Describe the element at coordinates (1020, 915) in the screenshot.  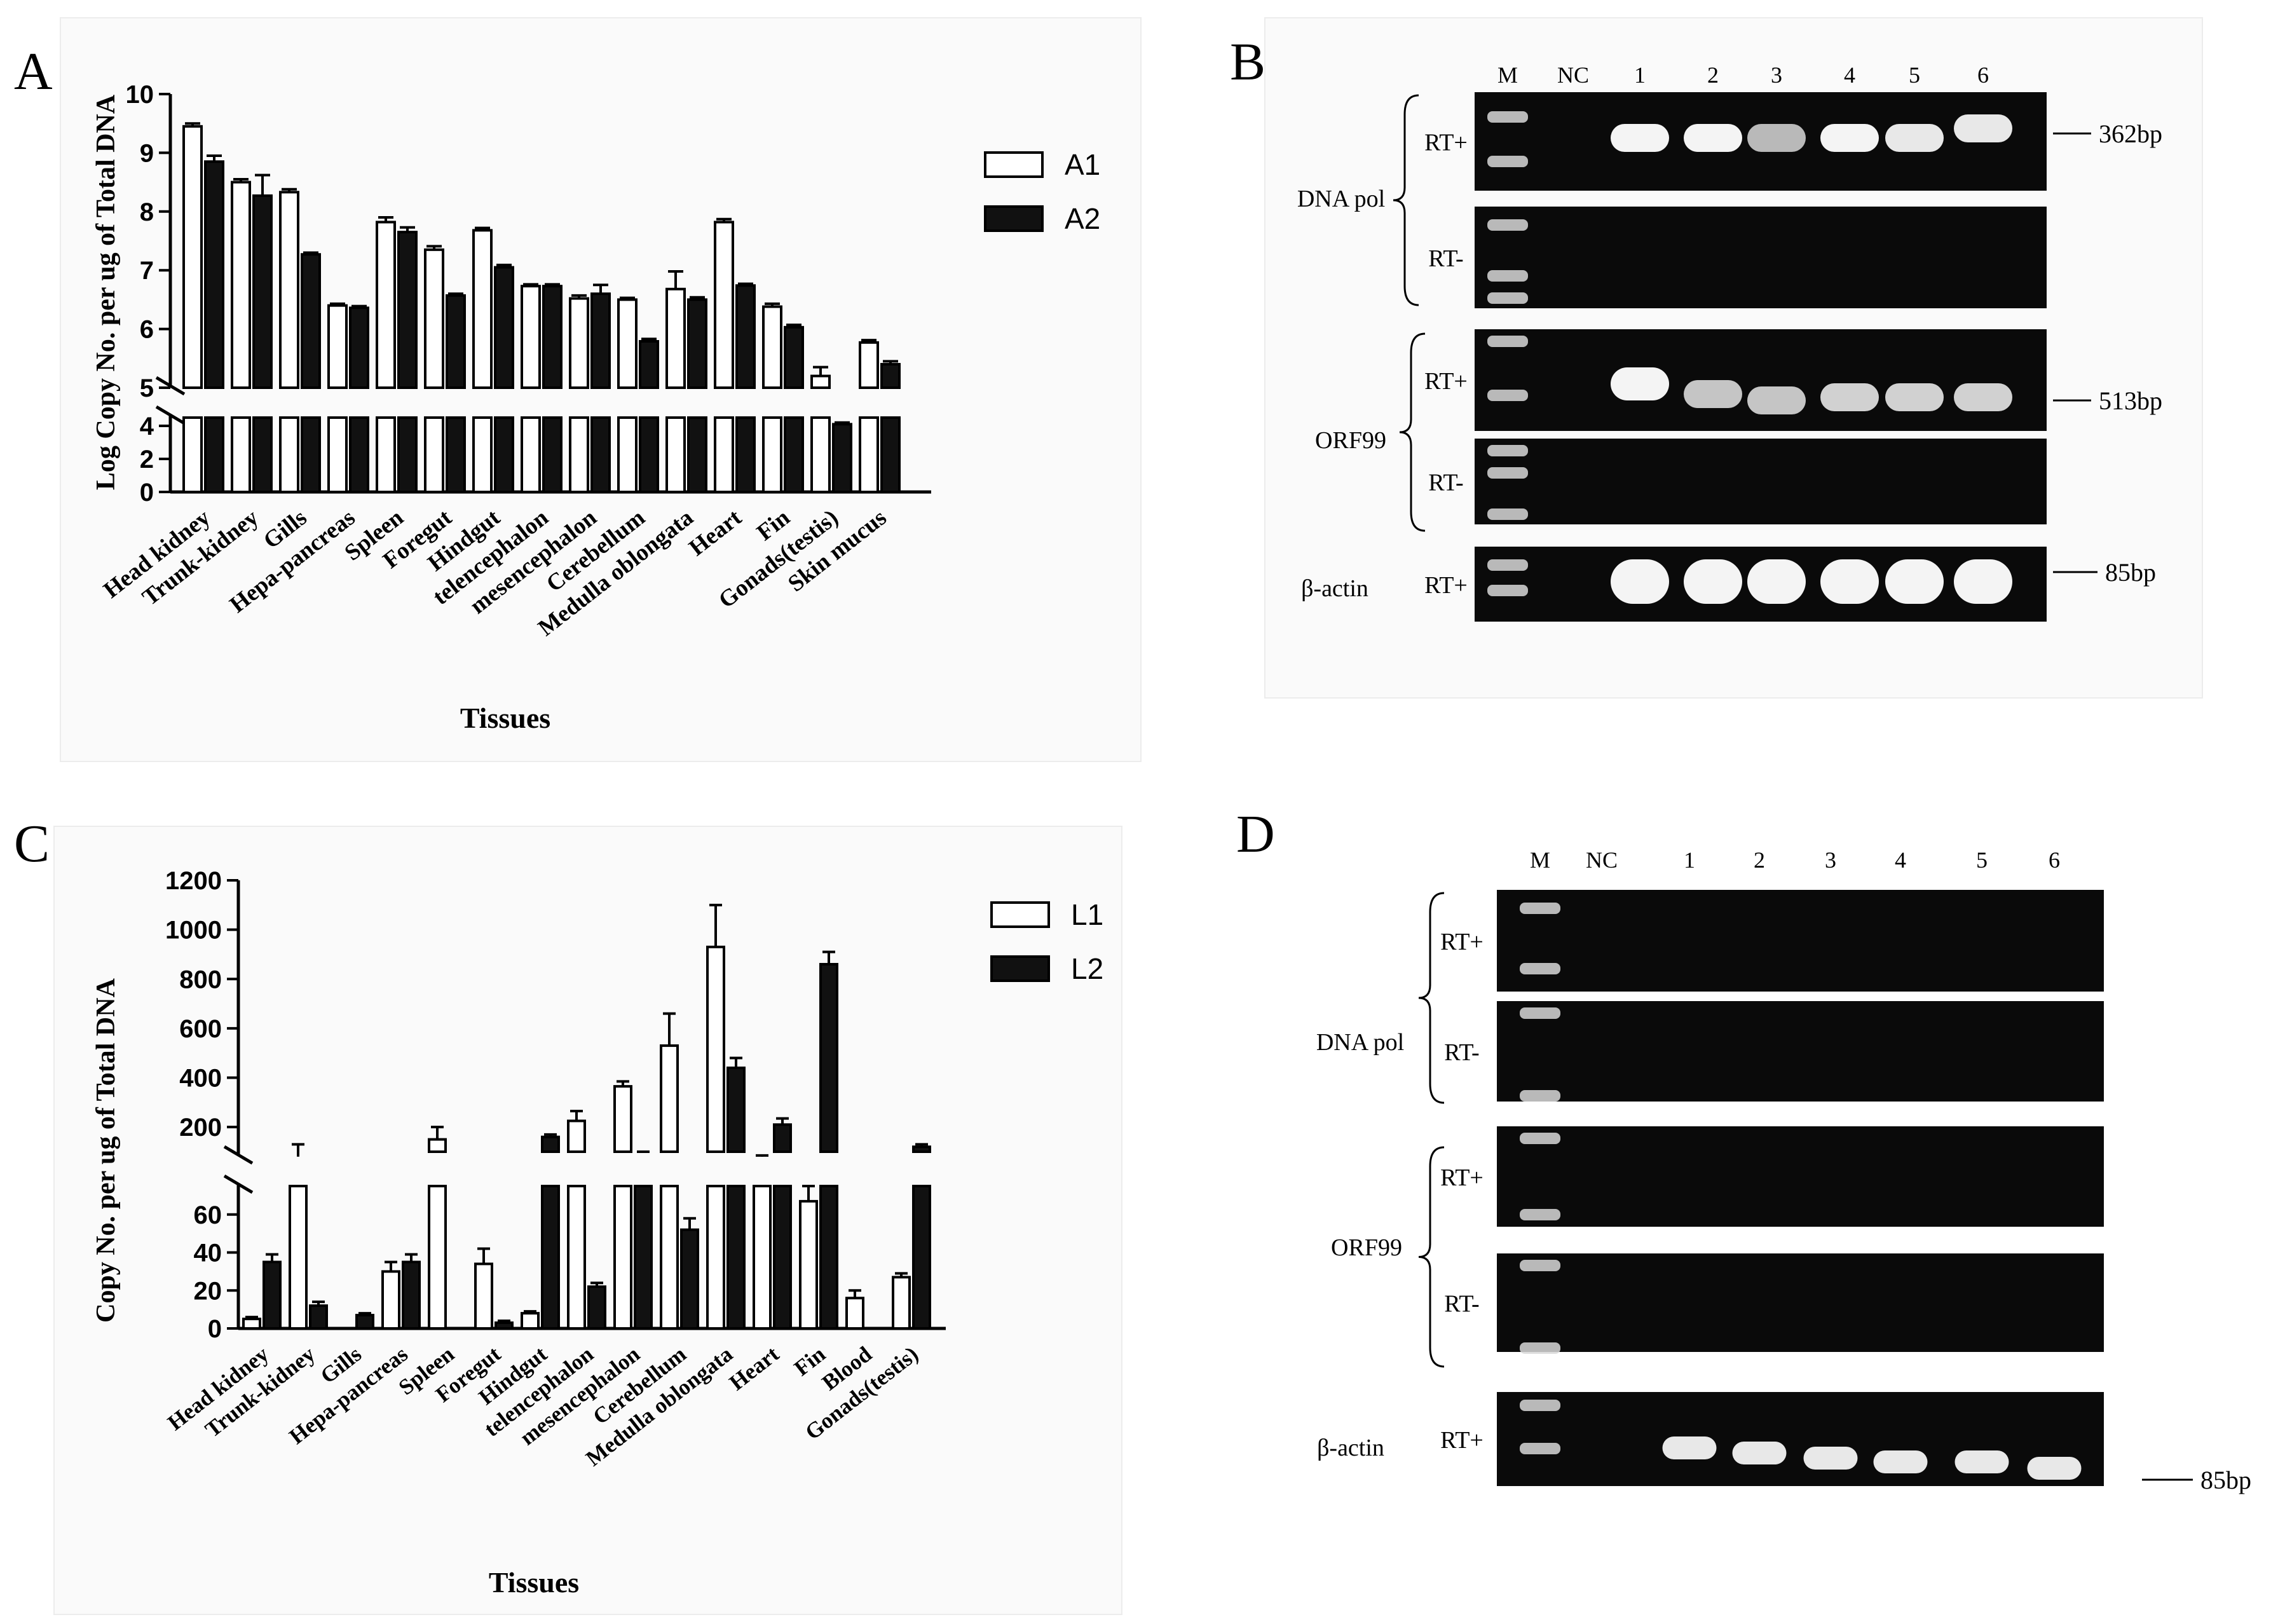
I see `legend-swatch-L1` at that location.